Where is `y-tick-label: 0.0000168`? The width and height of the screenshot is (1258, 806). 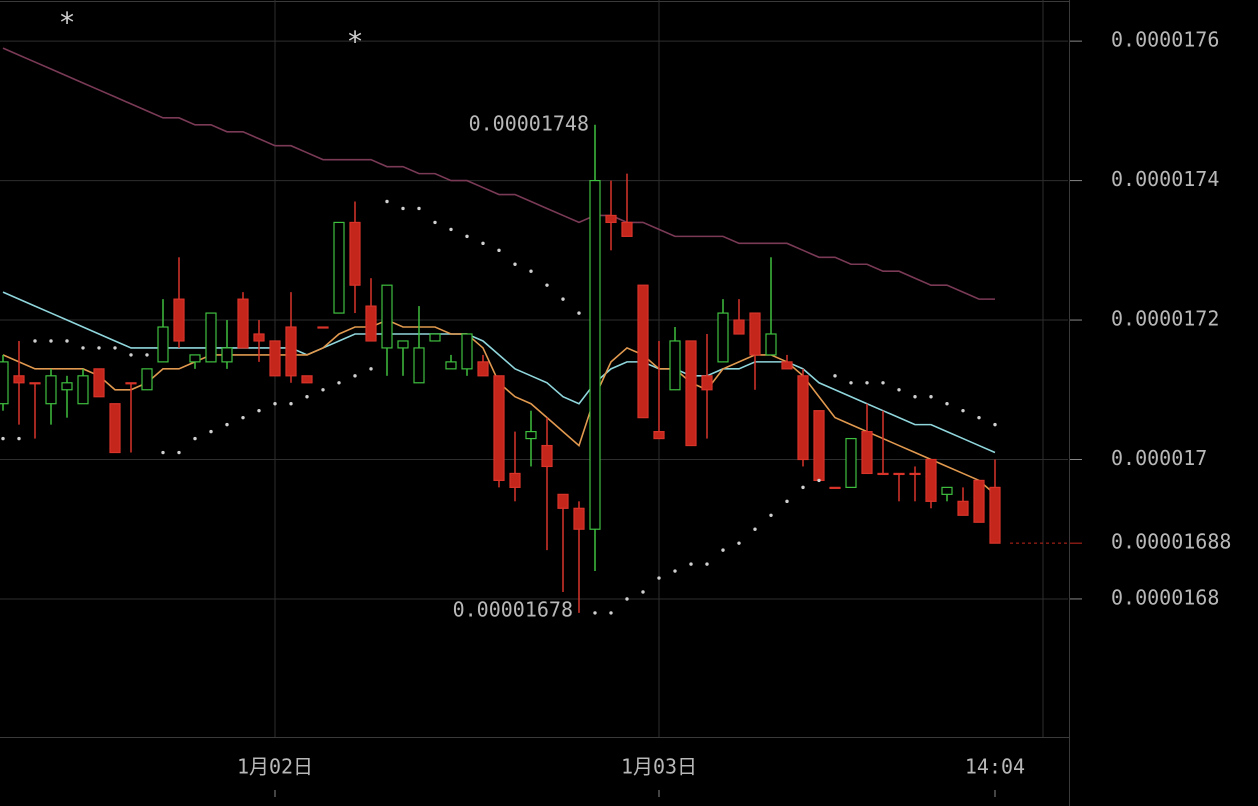 y-tick-label: 0.0000168 is located at coordinates (1165, 597).